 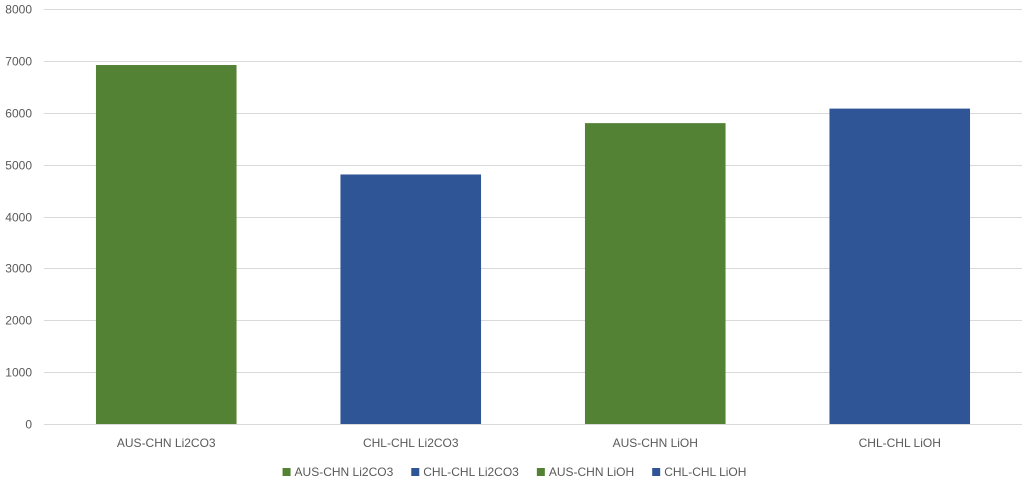 What do you see at coordinates (344, 472) in the screenshot?
I see `legend-label: AUS-CHN Li2CO3` at bounding box center [344, 472].